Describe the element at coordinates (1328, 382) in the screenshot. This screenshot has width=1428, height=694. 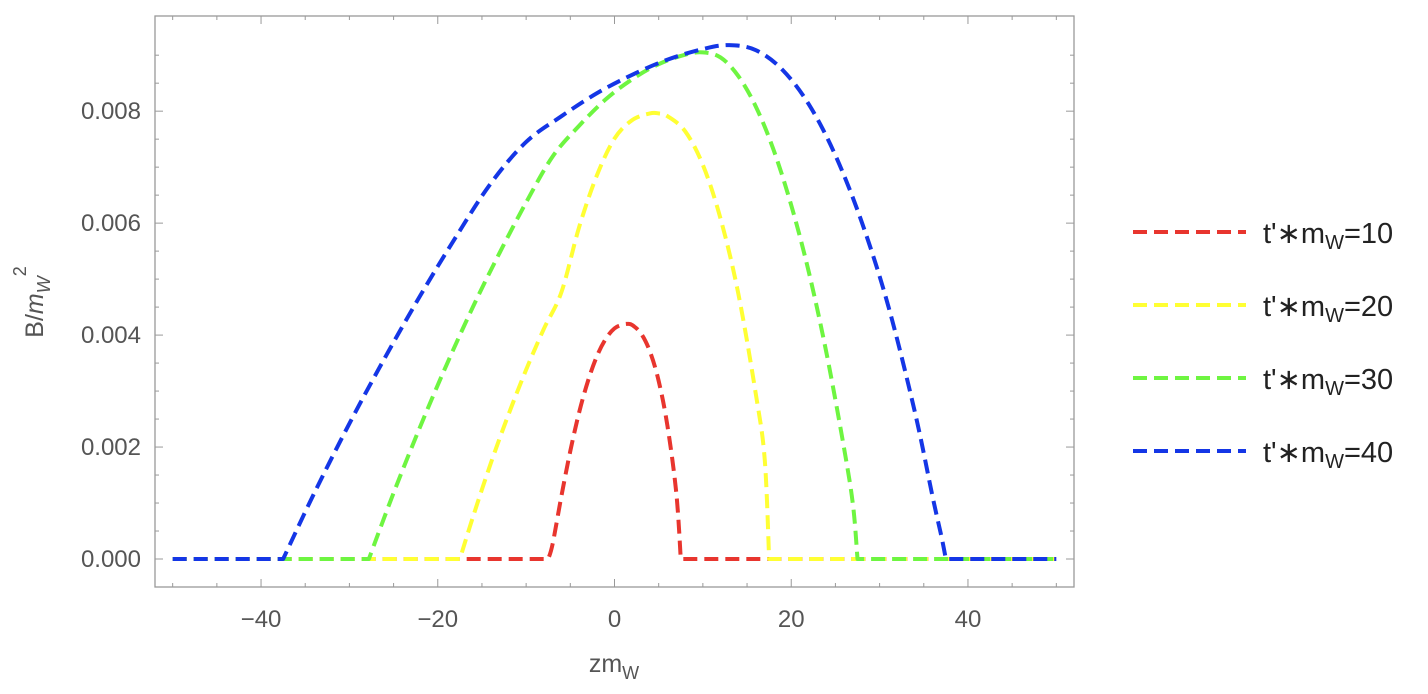
I see `legend-label: t'∗mW=30` at that location.